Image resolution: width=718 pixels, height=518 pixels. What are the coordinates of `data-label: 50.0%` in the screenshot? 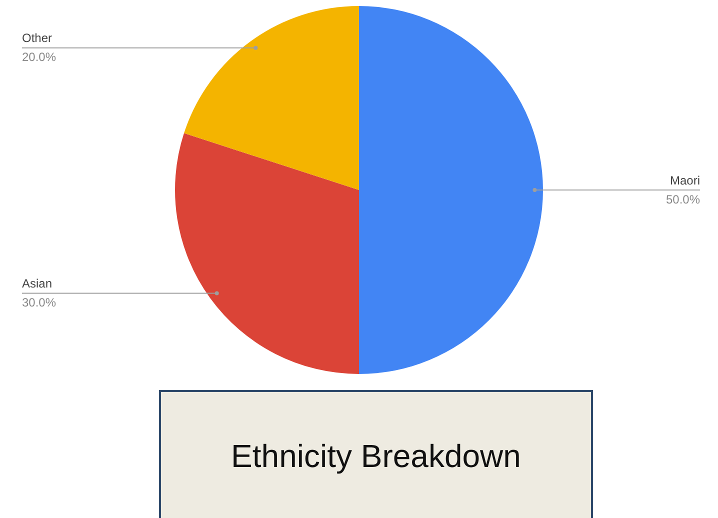 It's located at (683, 199).